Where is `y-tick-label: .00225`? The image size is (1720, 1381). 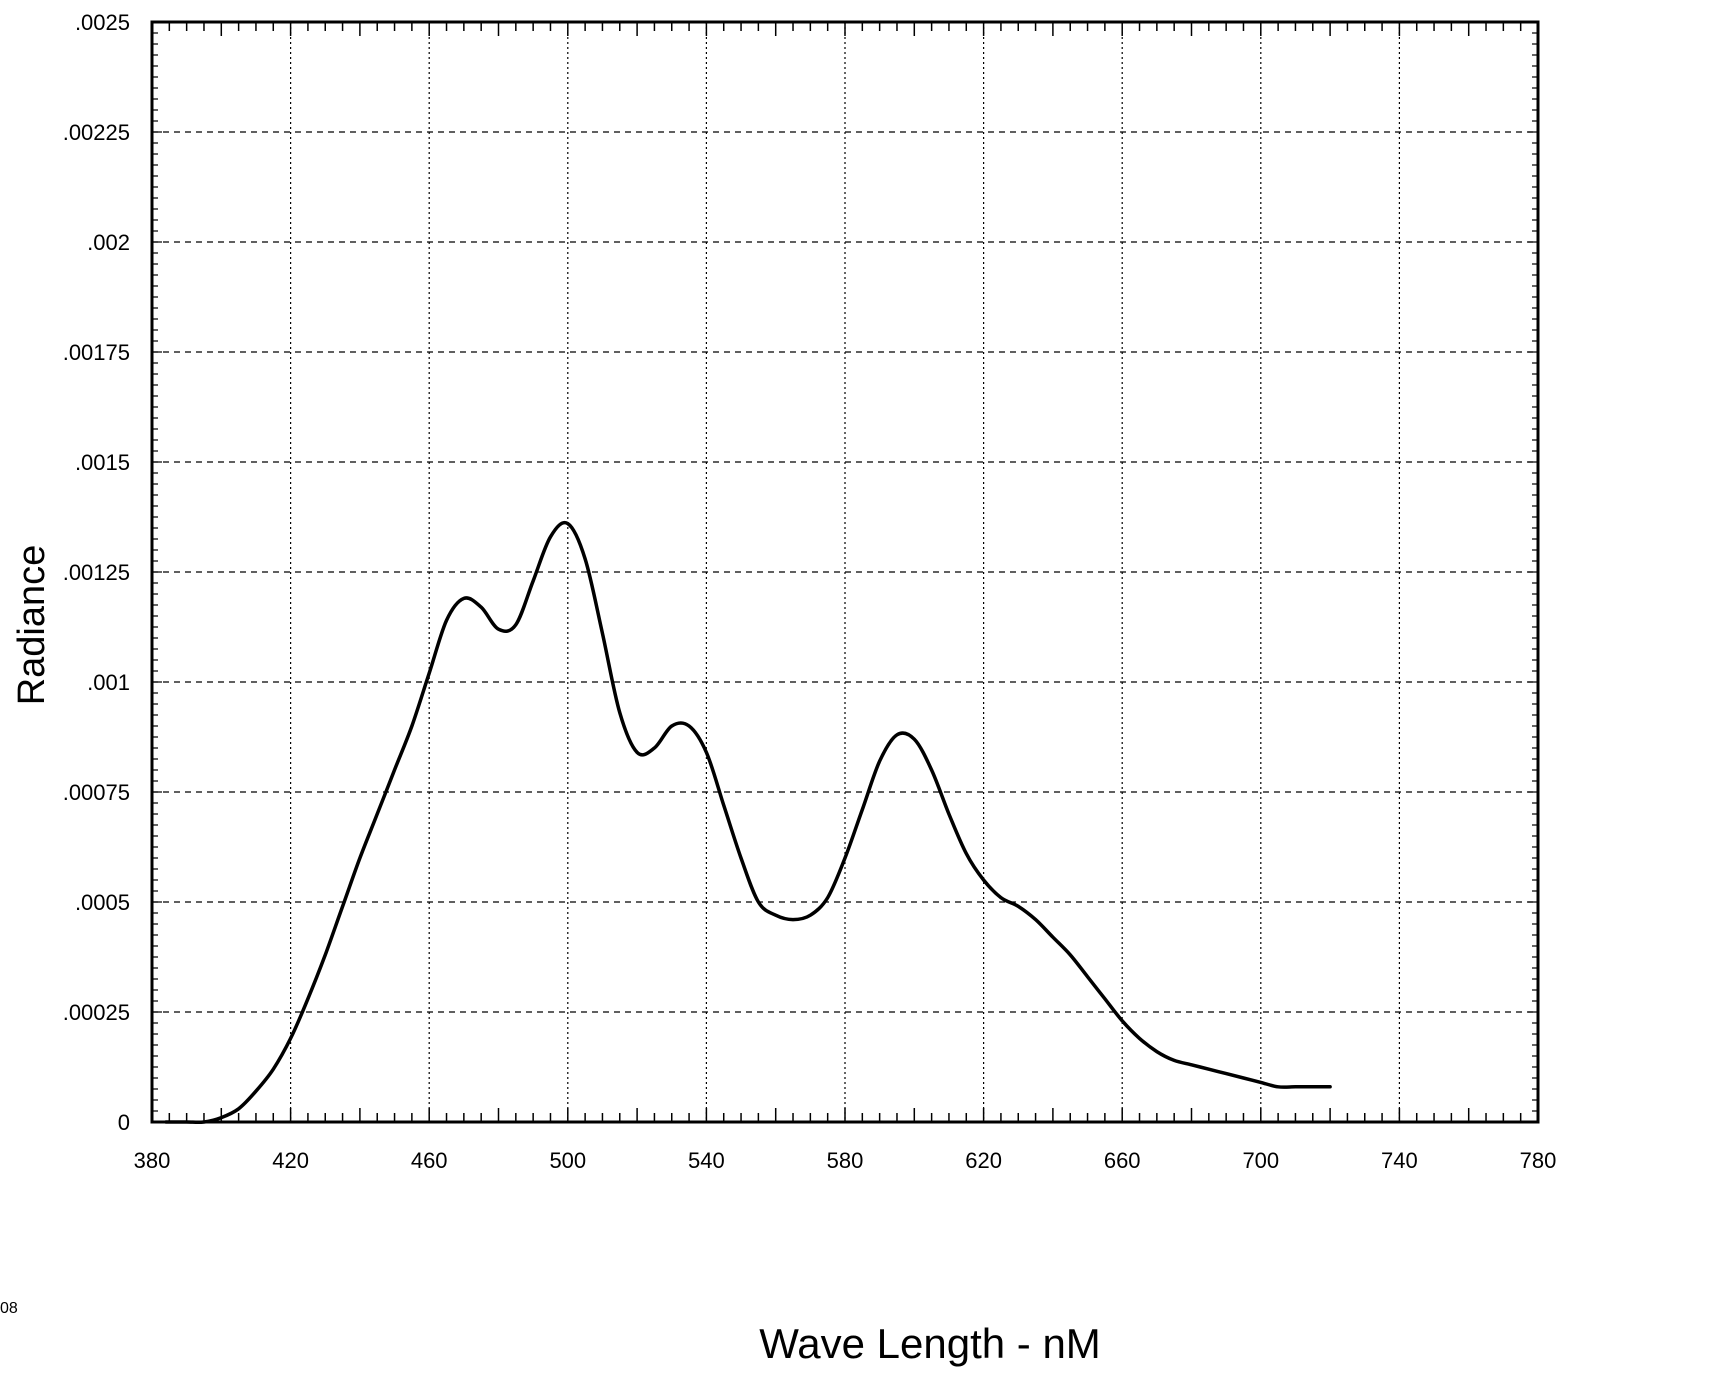
y-tick-label: .00225 is located at coordinates (96, 132).